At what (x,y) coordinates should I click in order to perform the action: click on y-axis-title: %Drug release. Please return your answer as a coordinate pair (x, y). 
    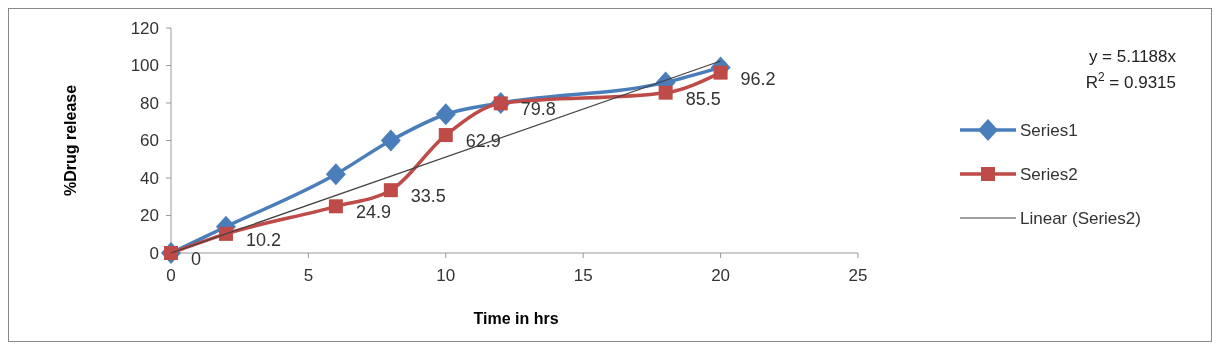
    Looking at the image, I should click on (70, 140).